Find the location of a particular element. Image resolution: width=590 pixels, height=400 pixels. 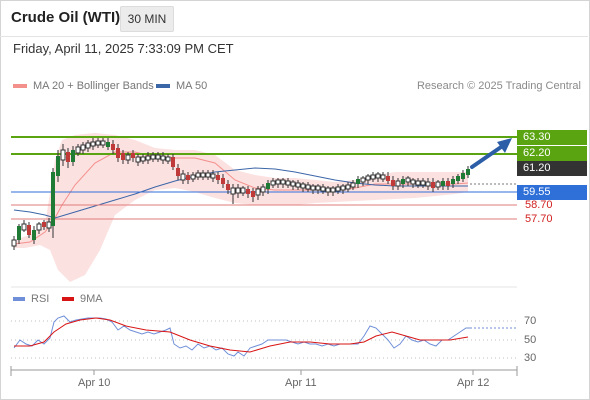

price-tag-58-70: 58.70 is located at coordinates (552, 205).